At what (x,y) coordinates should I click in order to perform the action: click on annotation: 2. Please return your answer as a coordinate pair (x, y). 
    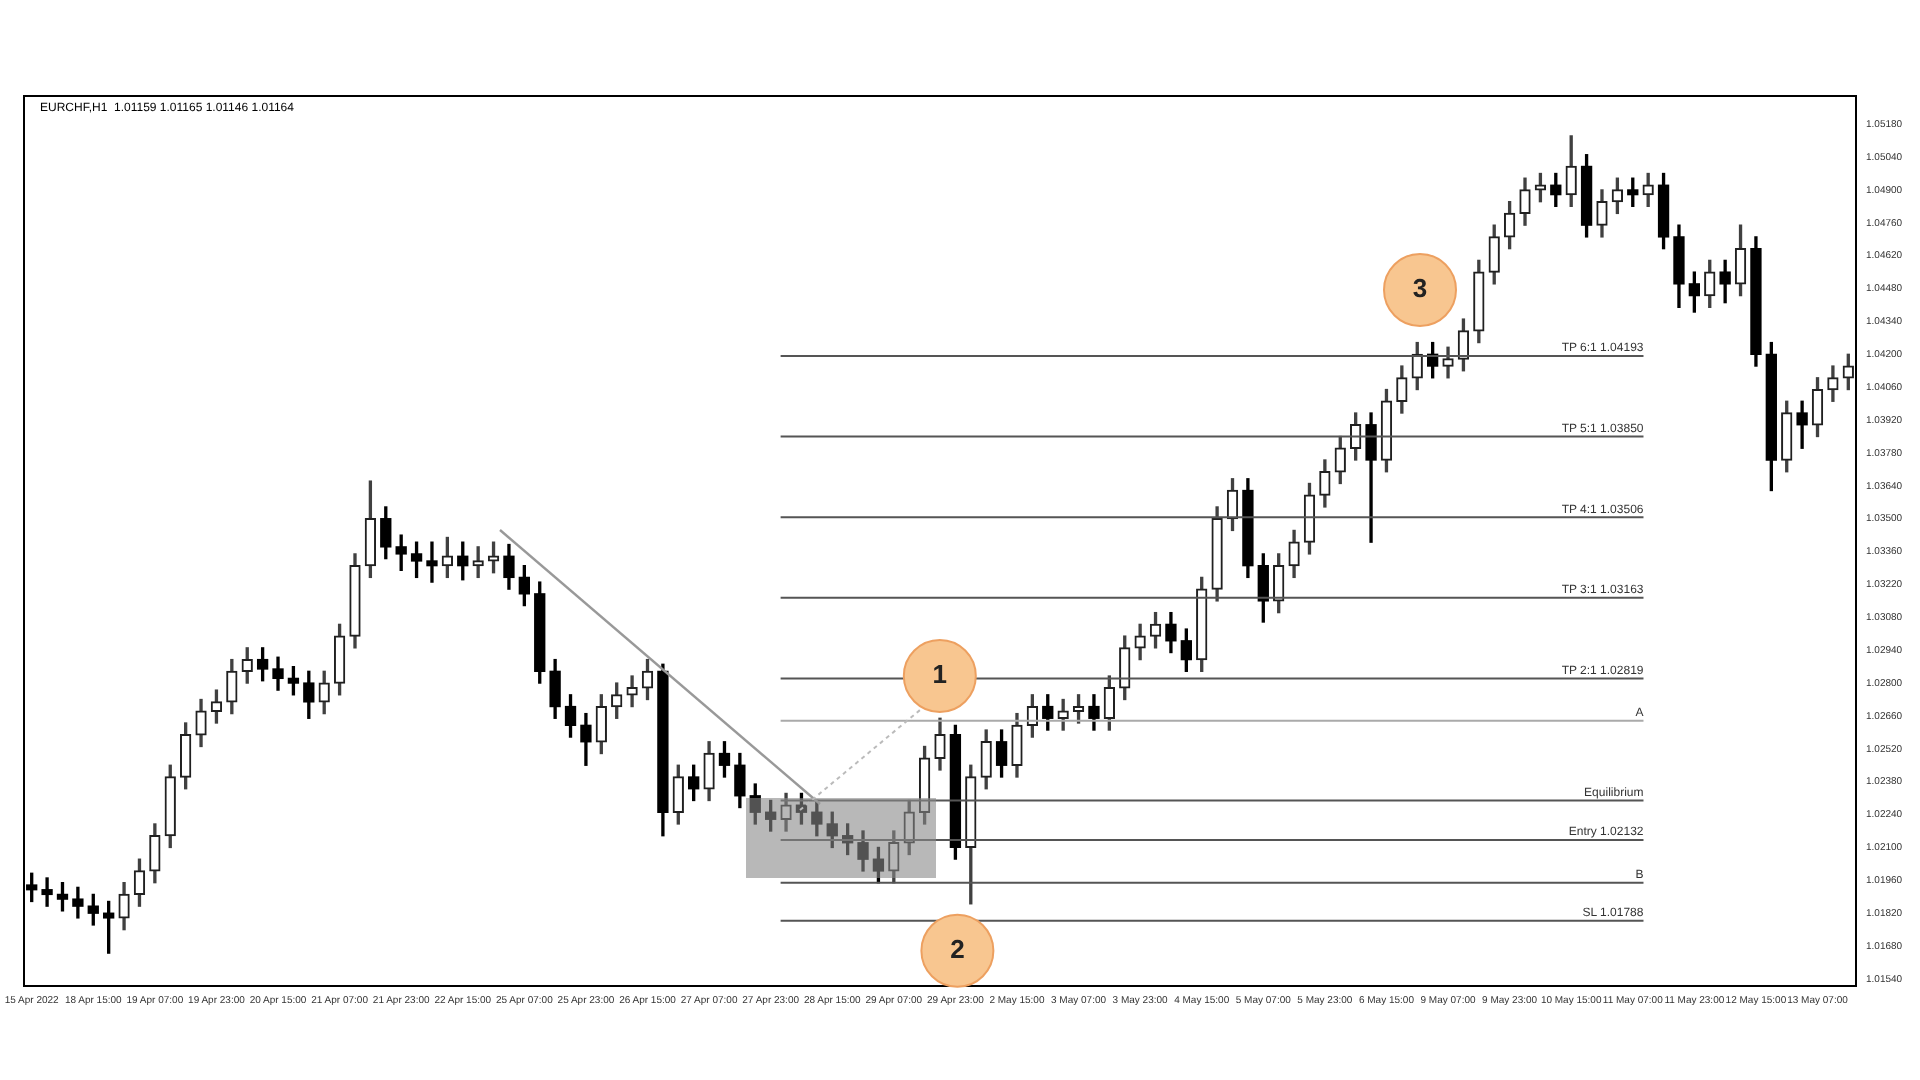
    Looking at the image, I should click on (957, 948).